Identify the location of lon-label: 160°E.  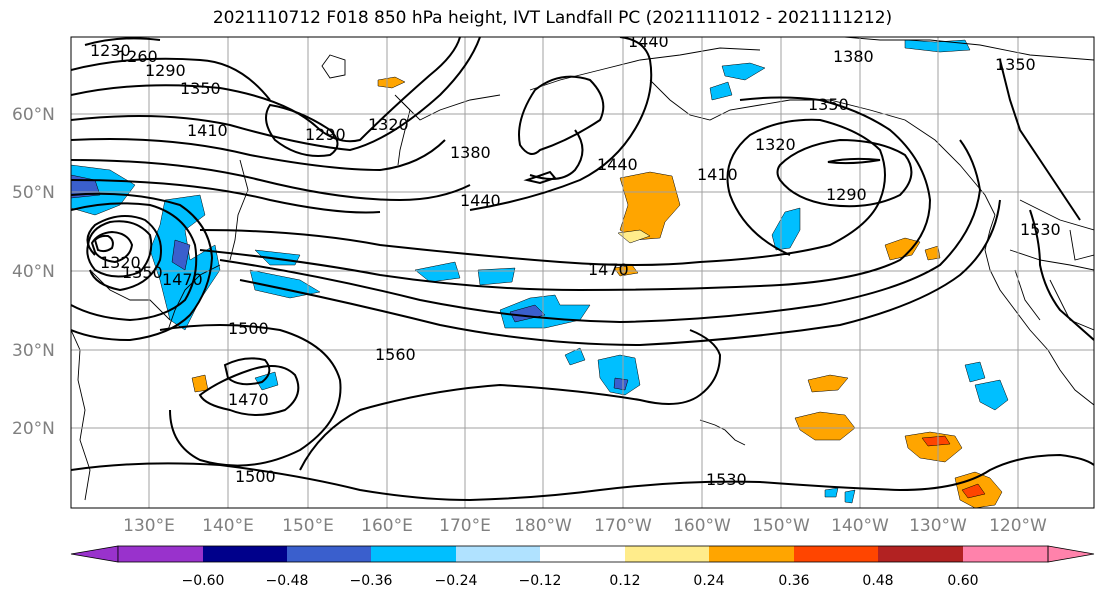
(387, 526).